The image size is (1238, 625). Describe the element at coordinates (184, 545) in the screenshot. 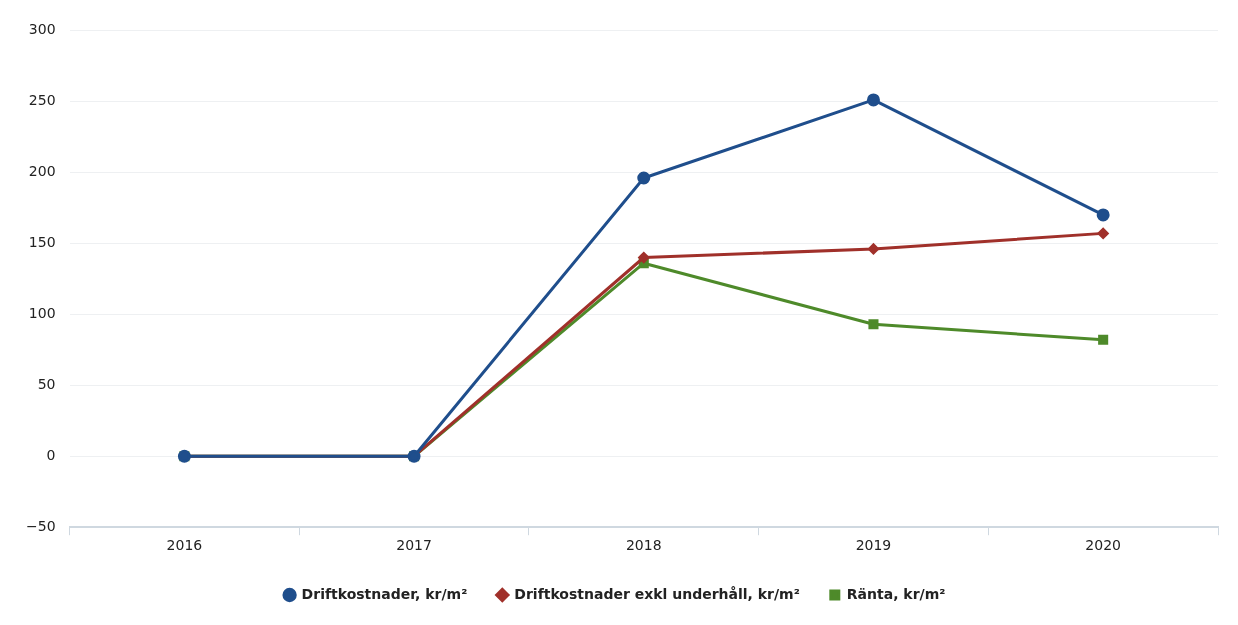

I see `x-tick-label: 2016` at that location.